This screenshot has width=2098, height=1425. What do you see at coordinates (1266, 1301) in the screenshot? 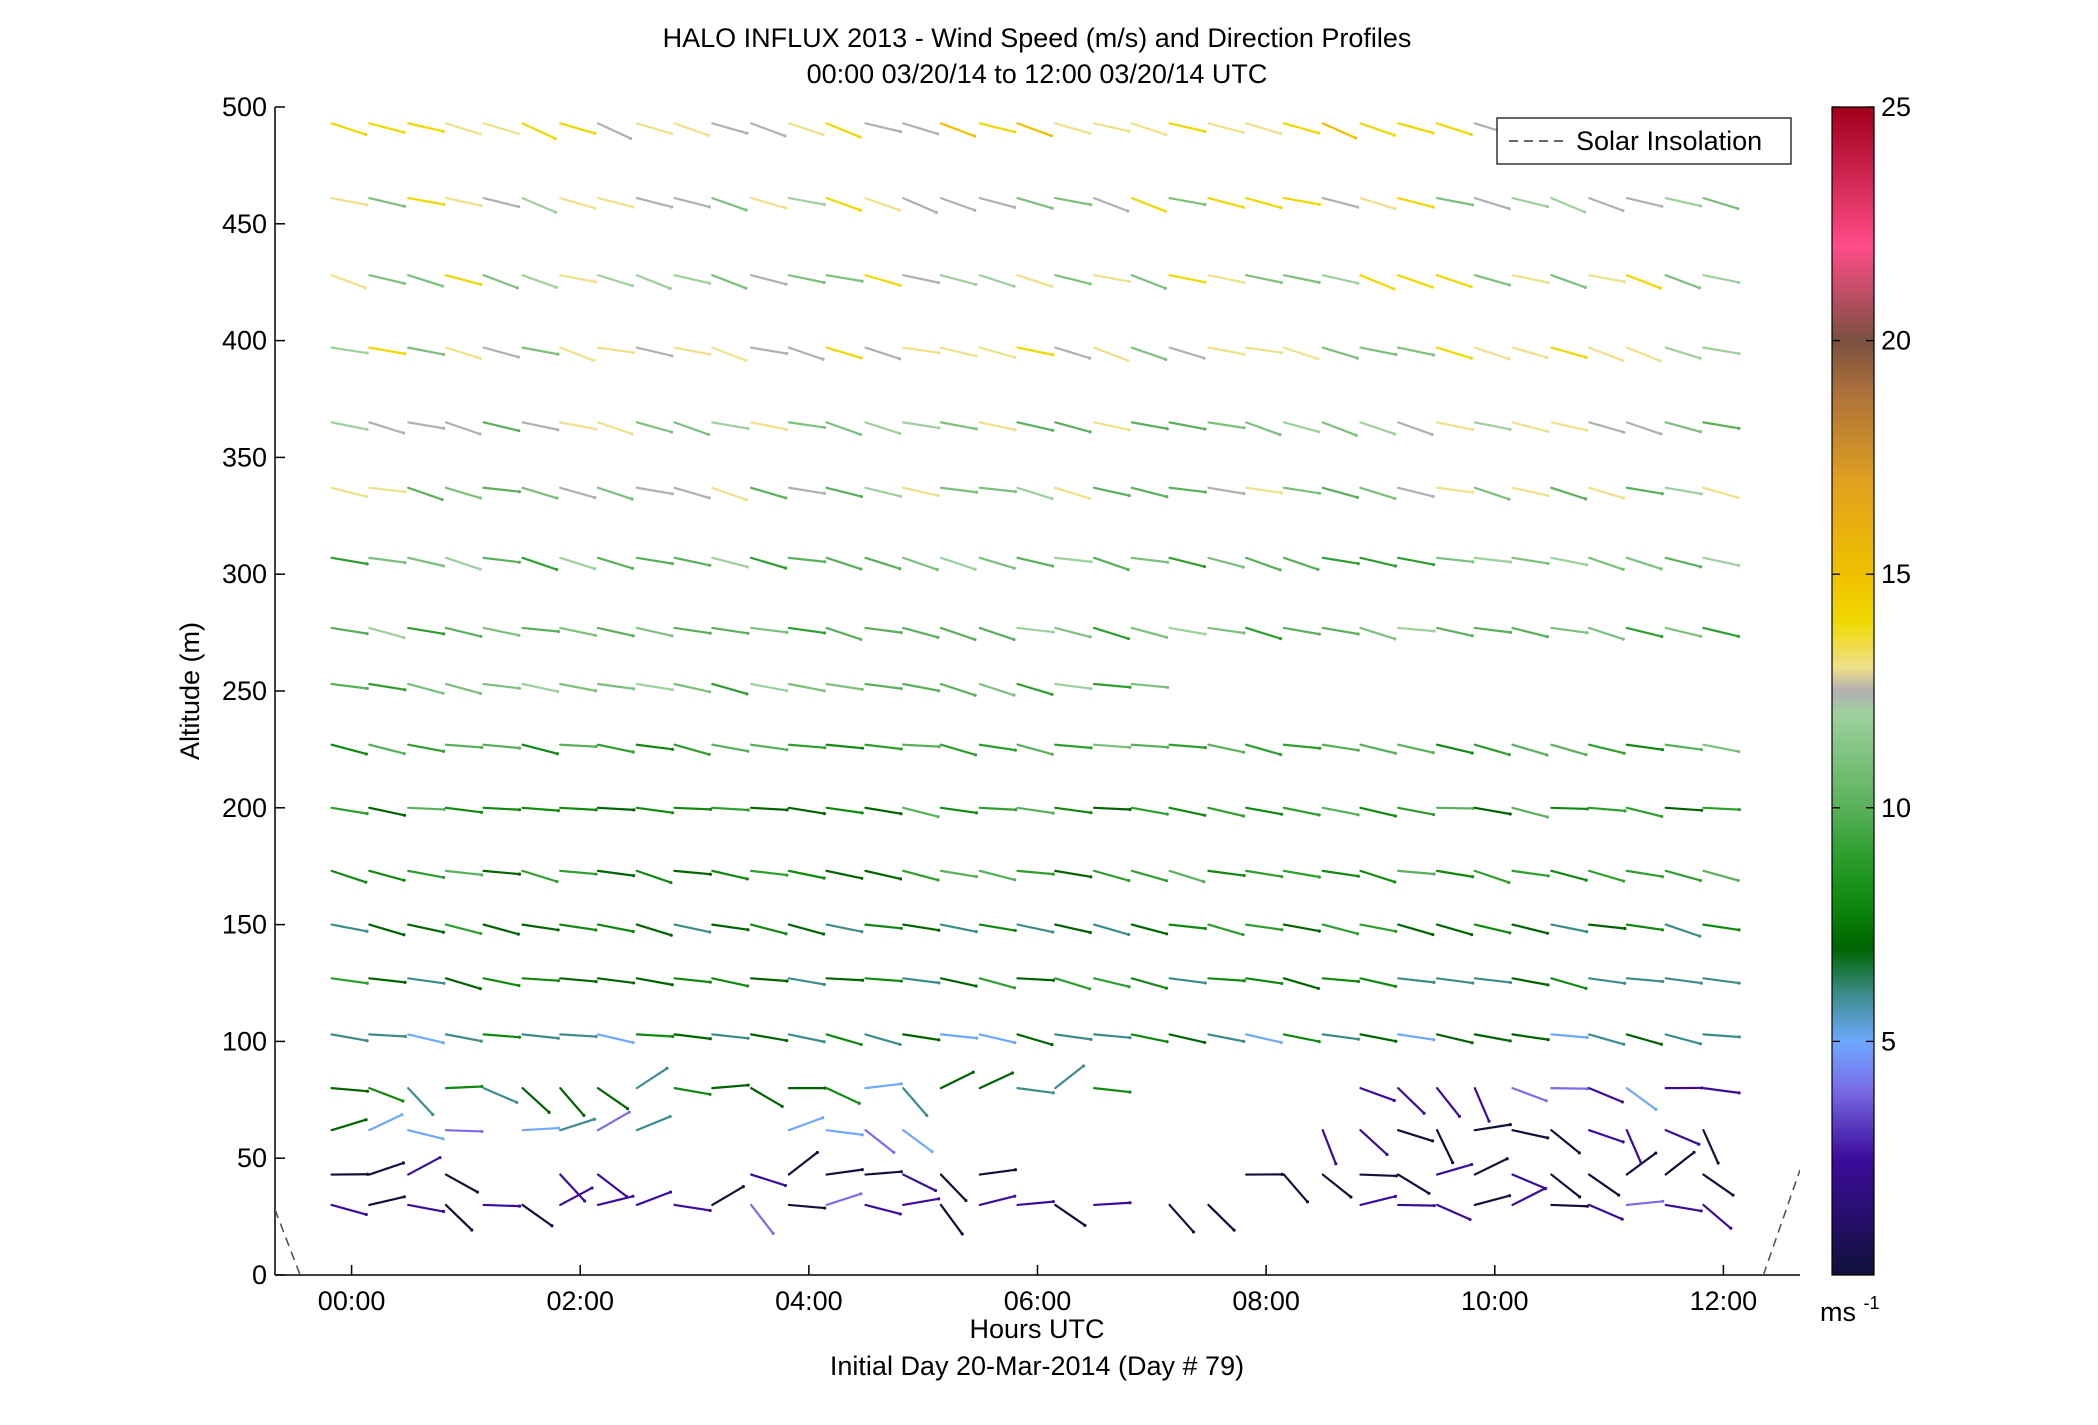
I see `x-tick-label: 08:00` at bounding box center [1266, 1301].